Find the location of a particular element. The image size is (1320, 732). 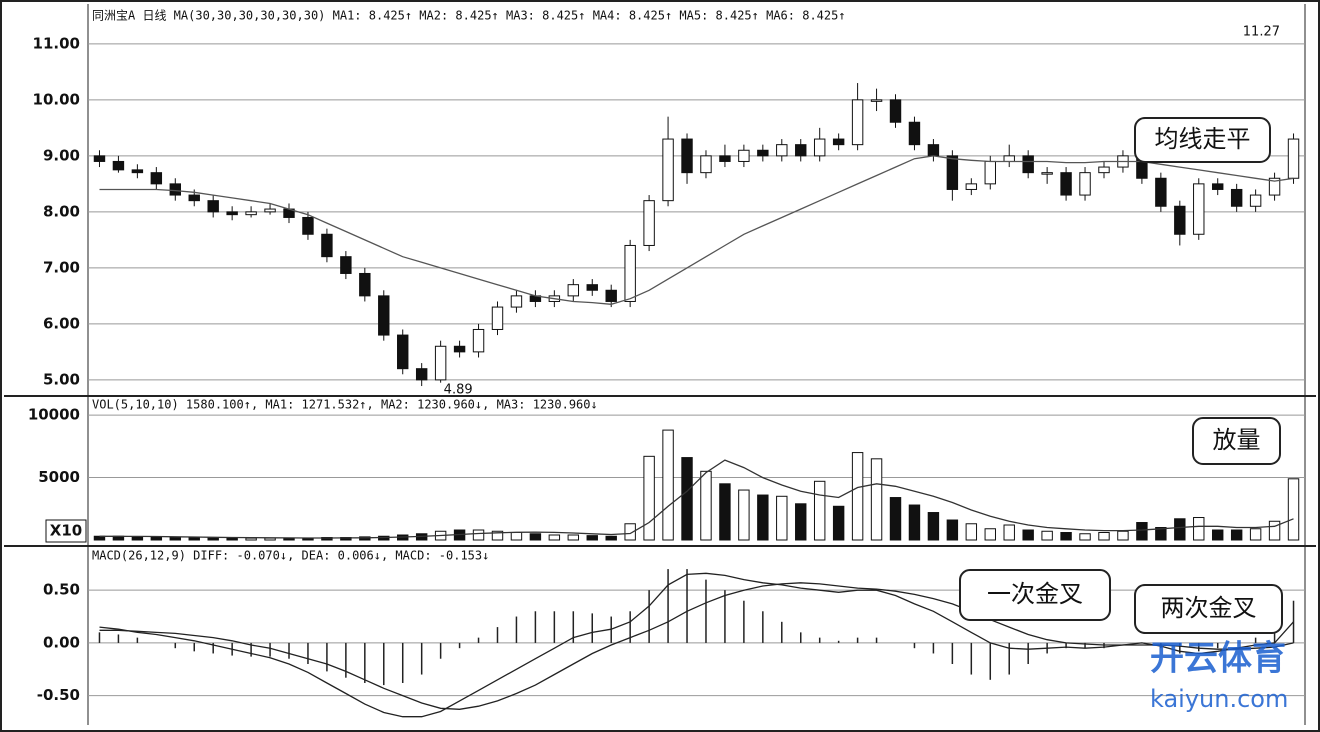

callout-text: 两次金叉 is located at coordinates (1209, 608).